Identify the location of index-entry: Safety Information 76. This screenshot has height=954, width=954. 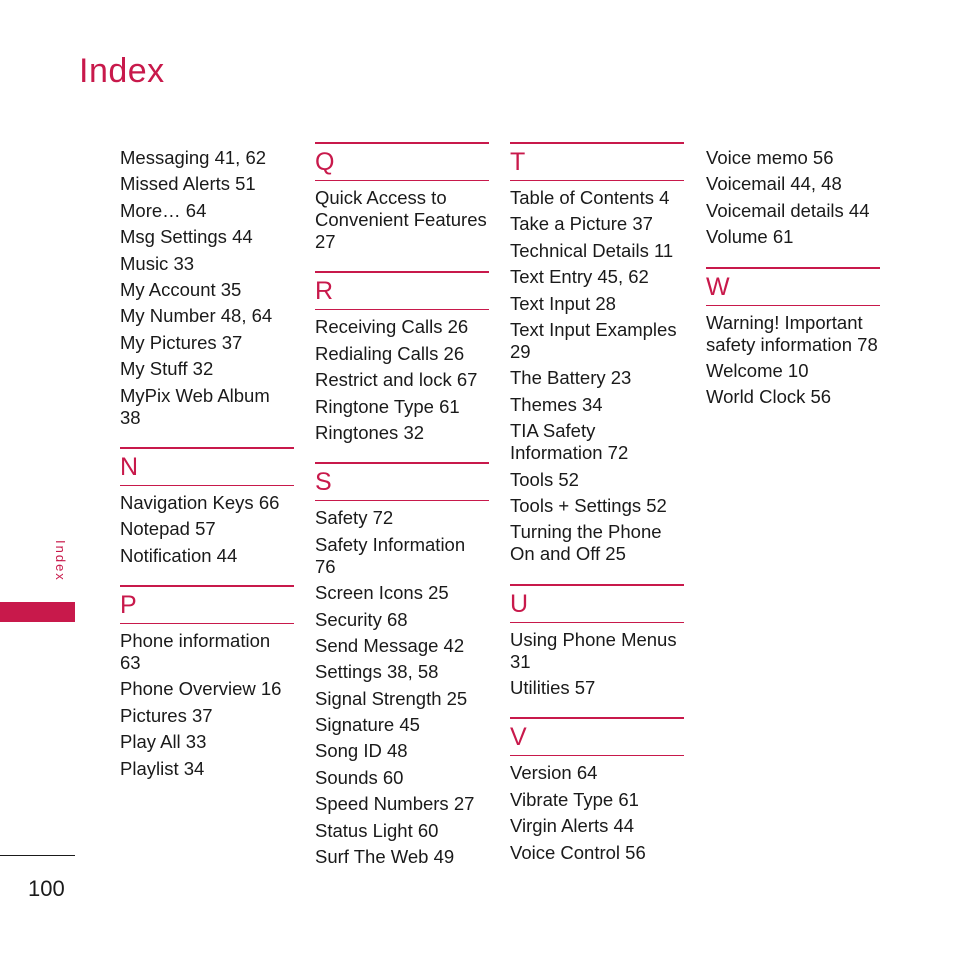
(390, 555).